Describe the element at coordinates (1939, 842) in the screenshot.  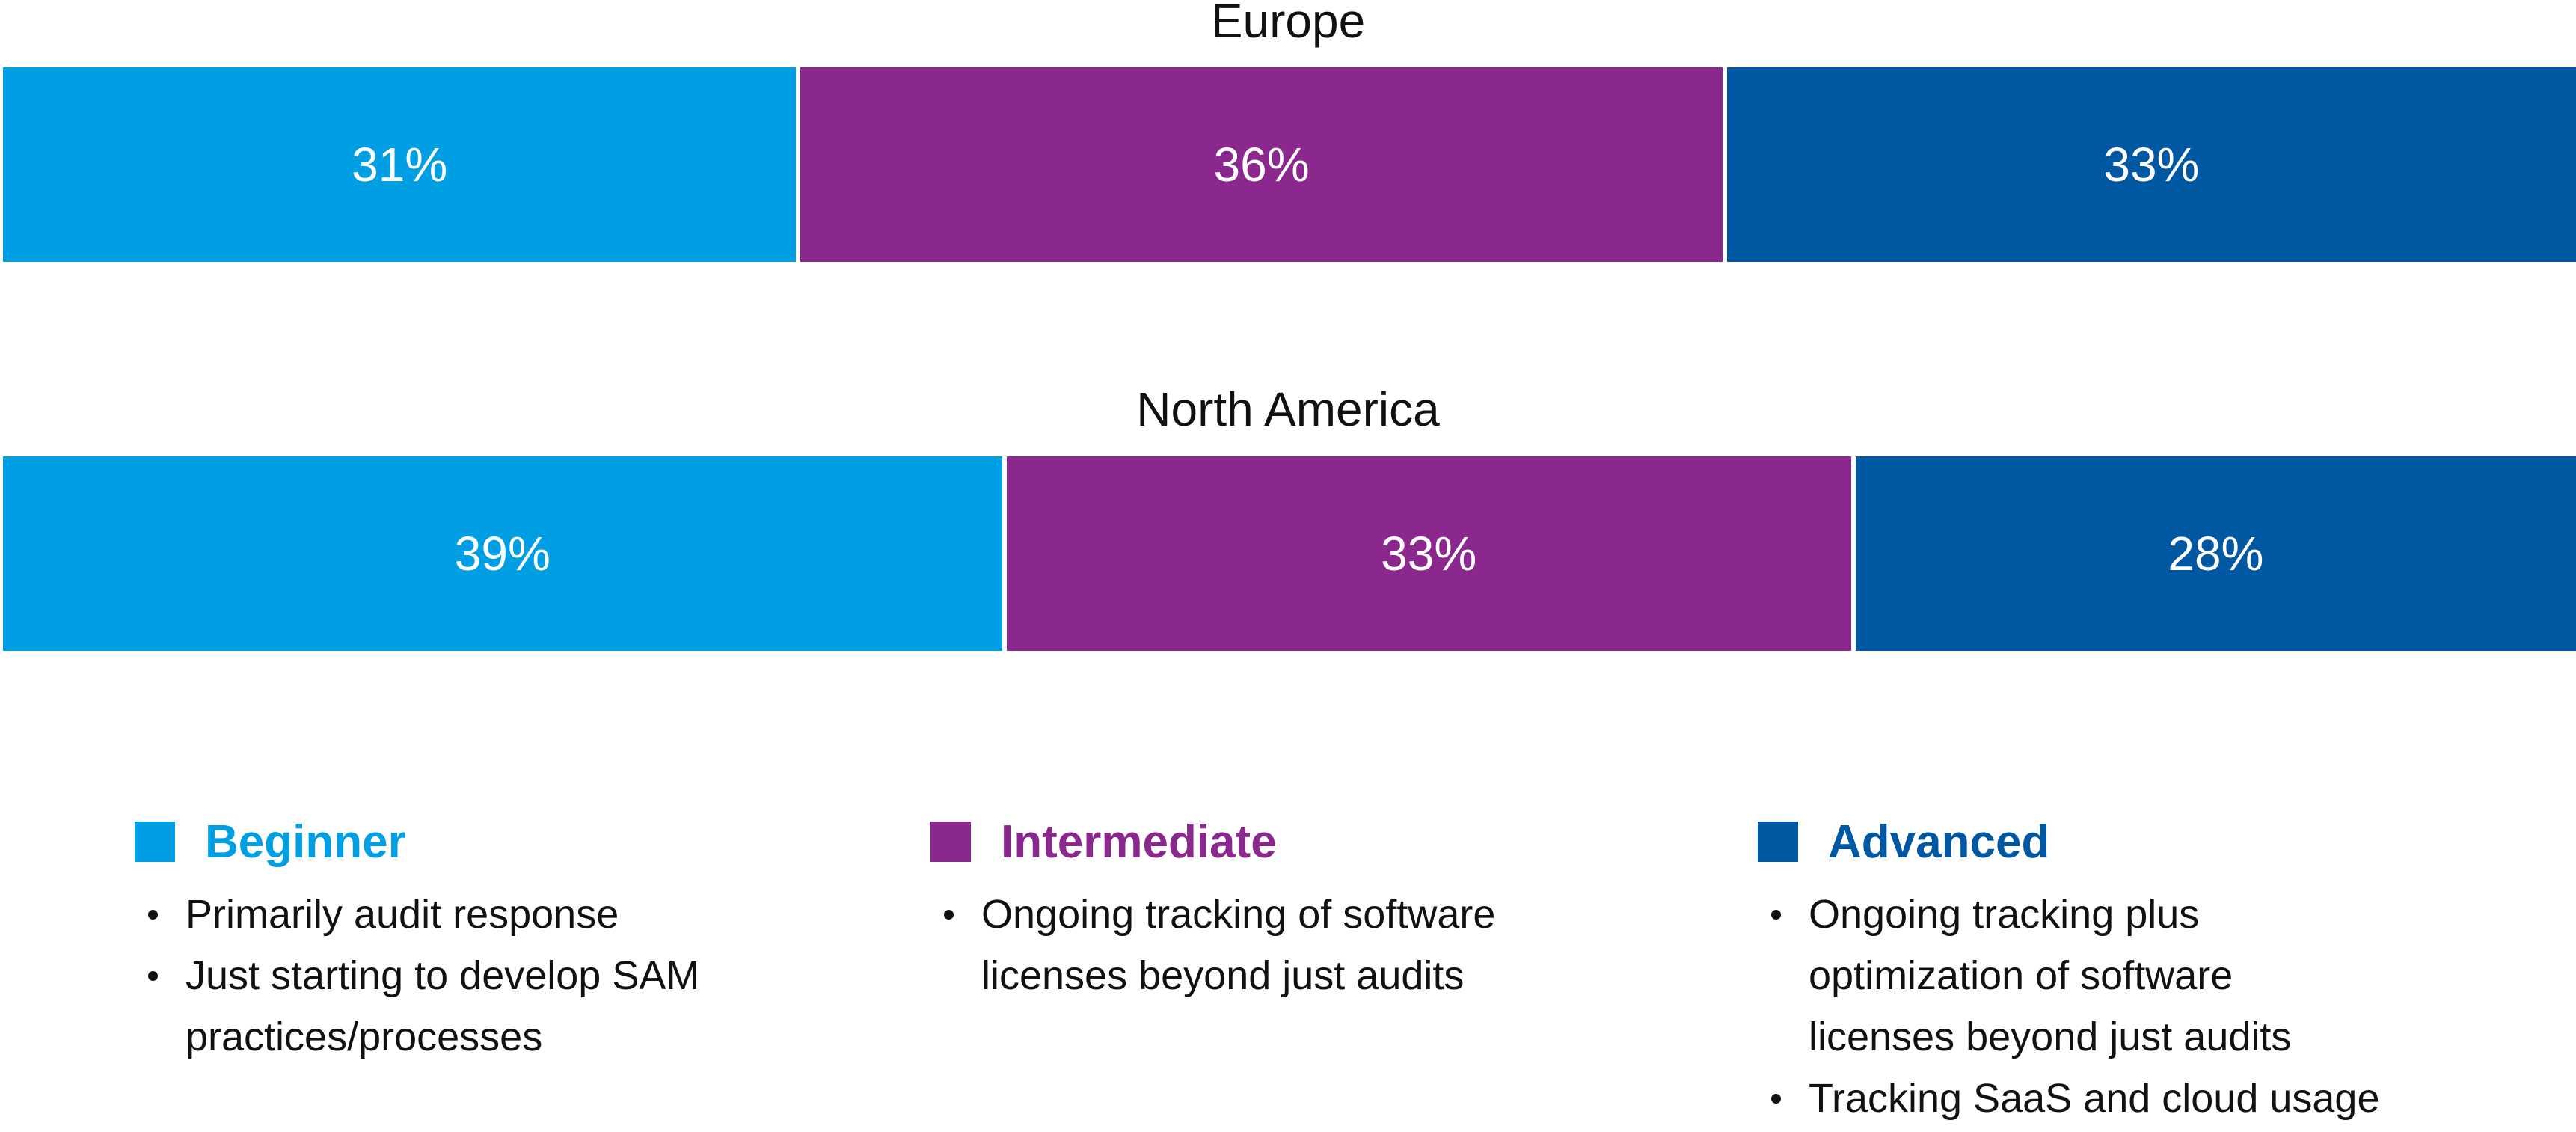
I see `legend-label-advanced: Advanced` at that location.